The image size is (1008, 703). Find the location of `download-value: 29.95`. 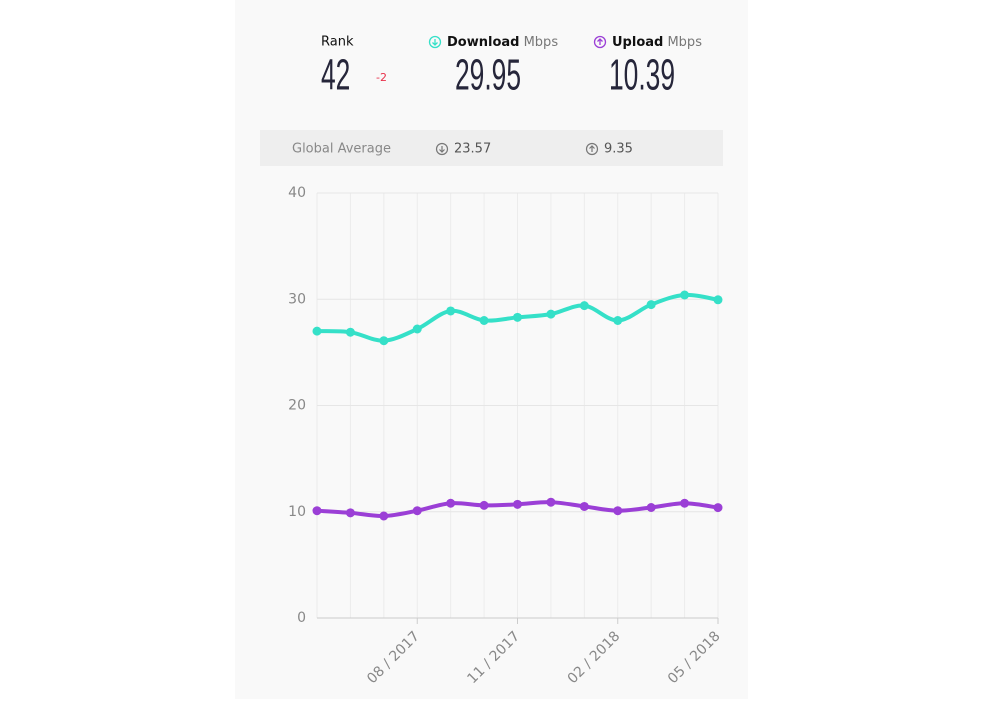

download-value: 29.95 is located at coordinates (488, 75).